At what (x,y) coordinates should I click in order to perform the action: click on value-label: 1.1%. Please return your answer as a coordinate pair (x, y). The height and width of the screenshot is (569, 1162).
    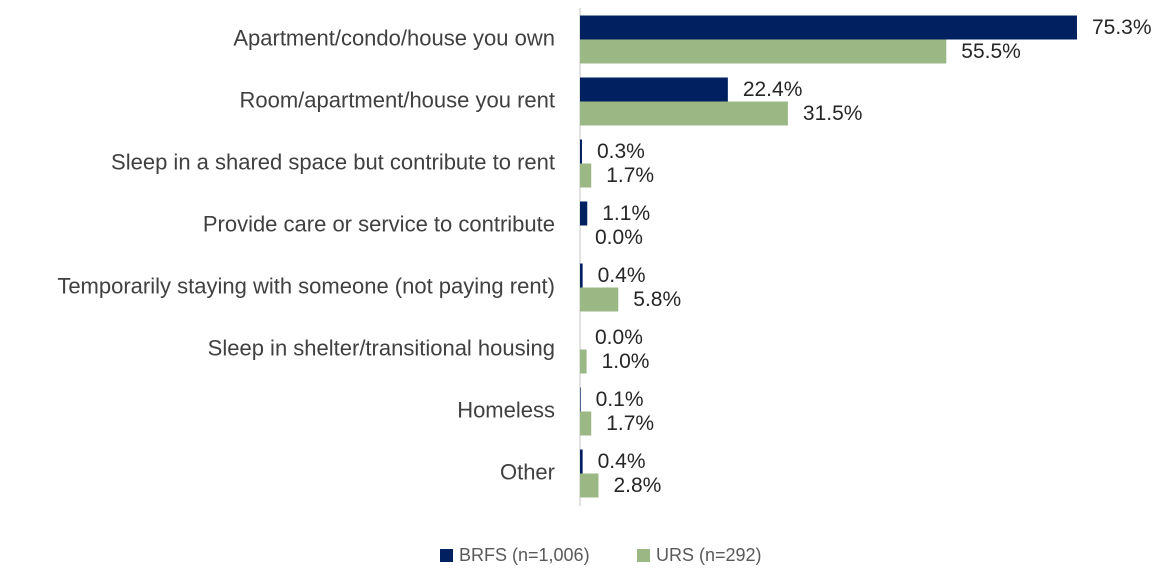
    Looking at the image, I should click on (626, 213).